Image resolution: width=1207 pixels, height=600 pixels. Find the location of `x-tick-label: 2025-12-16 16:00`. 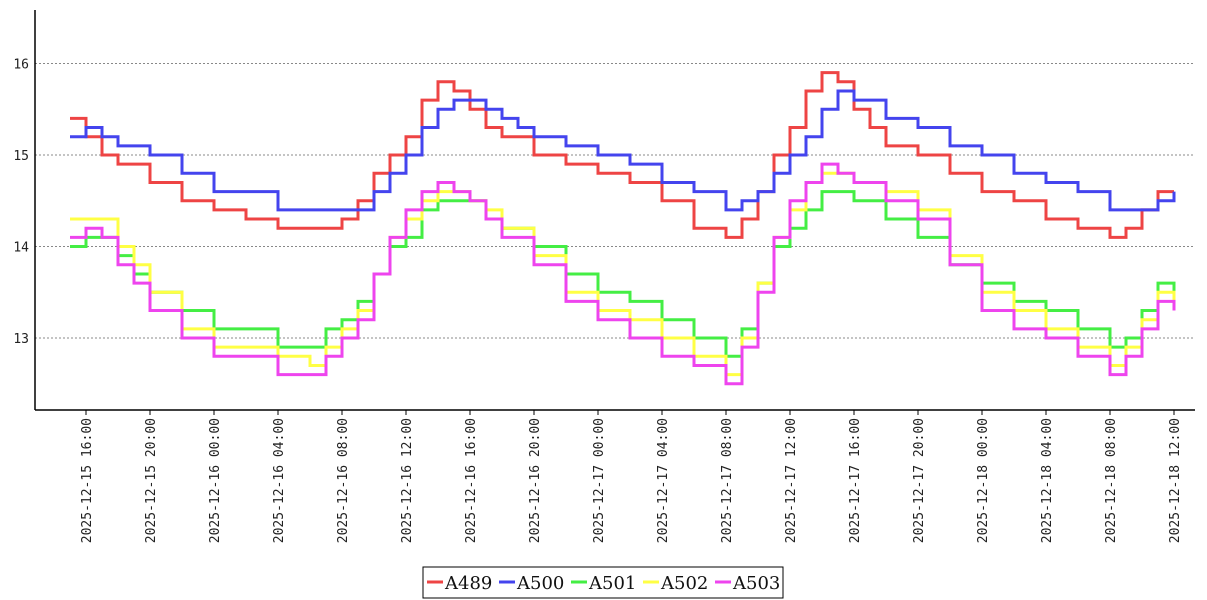

x-tick-label: 2025-12-16 16:00 is located at coordinates (471, 480).